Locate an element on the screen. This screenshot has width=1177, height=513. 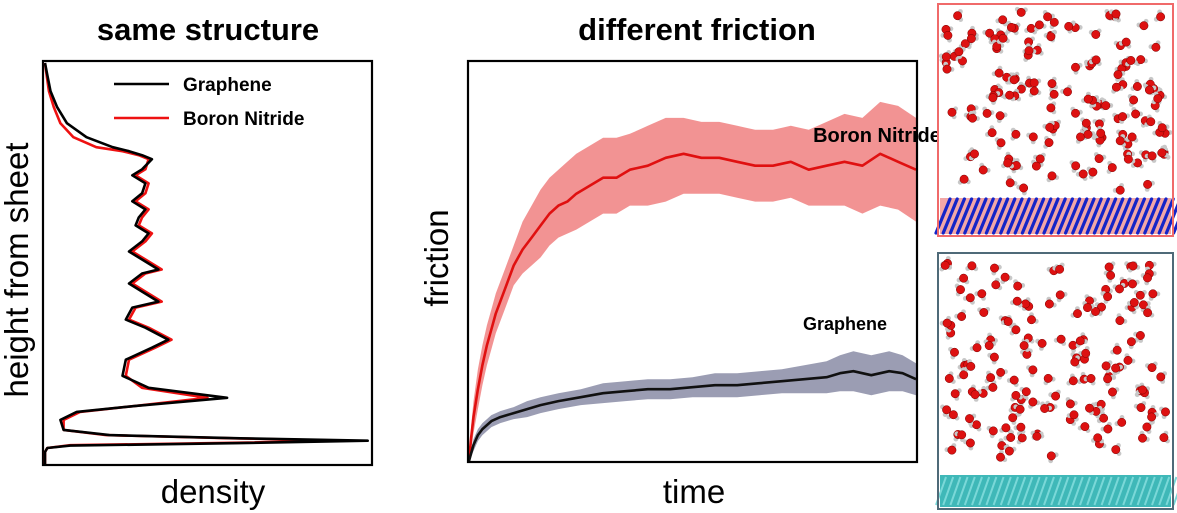
structure-xlabel: density is located at coordinates (213, 491).